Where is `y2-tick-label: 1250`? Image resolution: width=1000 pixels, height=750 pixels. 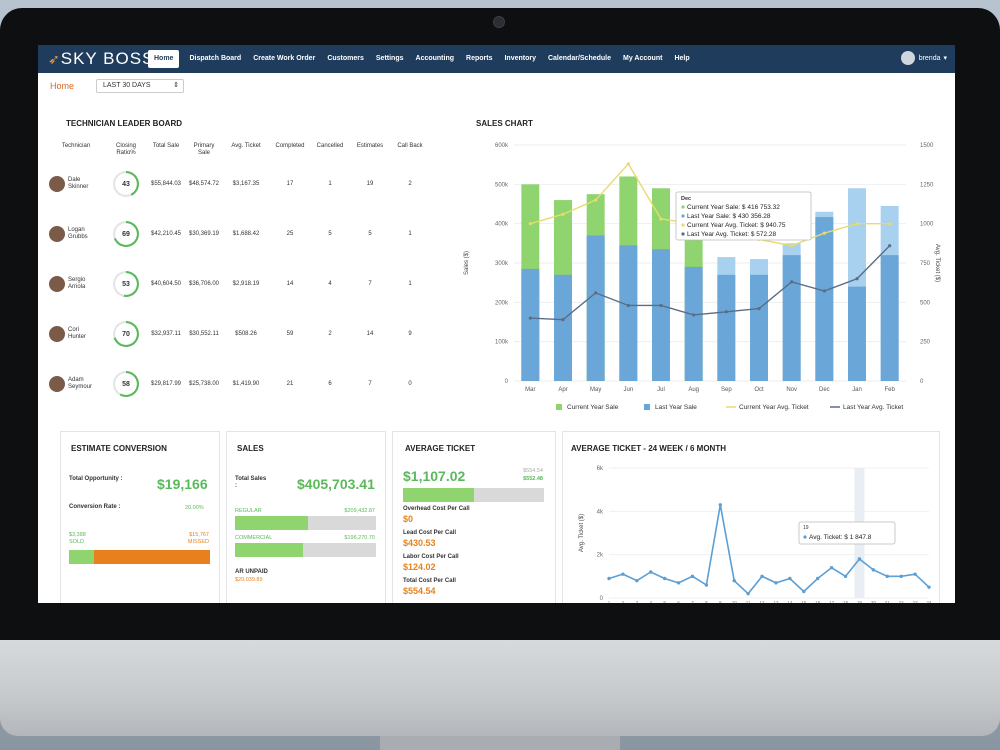 y2-tick-label: 1250 is located at coordinates (927, 185).